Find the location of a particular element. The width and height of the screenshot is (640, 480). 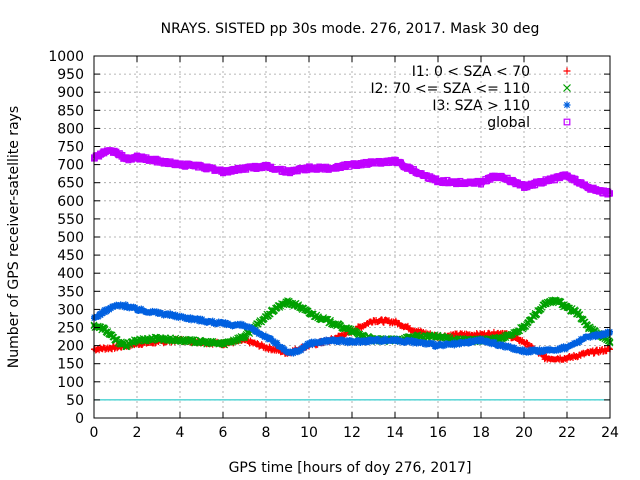

series-global is located at coordinates (351, 172).